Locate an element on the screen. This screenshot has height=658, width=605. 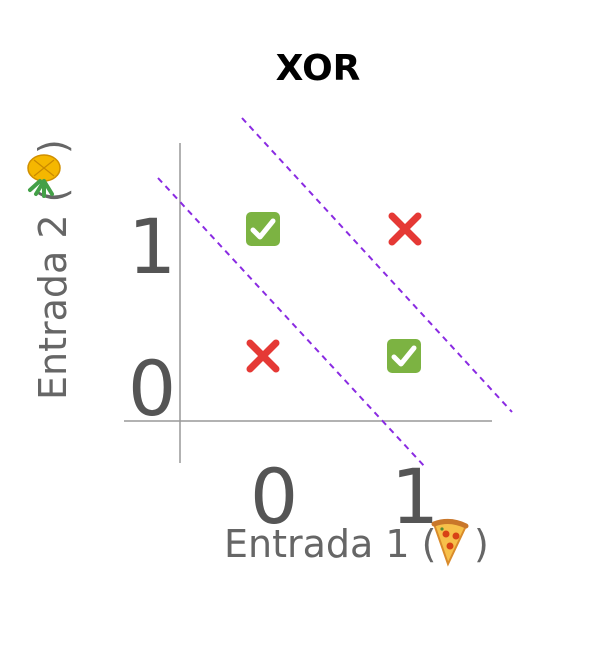
x-tick-0: 0 is located at coordinates (274, 496).